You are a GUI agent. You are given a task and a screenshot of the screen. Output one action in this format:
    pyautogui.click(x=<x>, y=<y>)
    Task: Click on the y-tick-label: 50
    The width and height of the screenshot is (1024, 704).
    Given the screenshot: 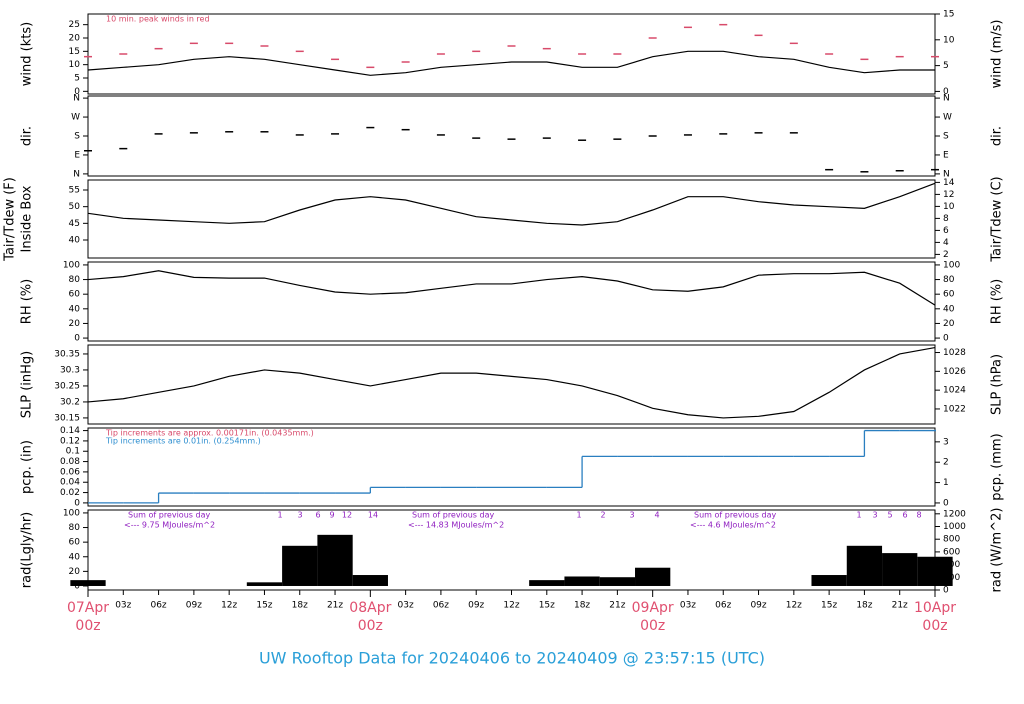 What is the action you would take?
    pyautogui.click(x=75, y=207)
    